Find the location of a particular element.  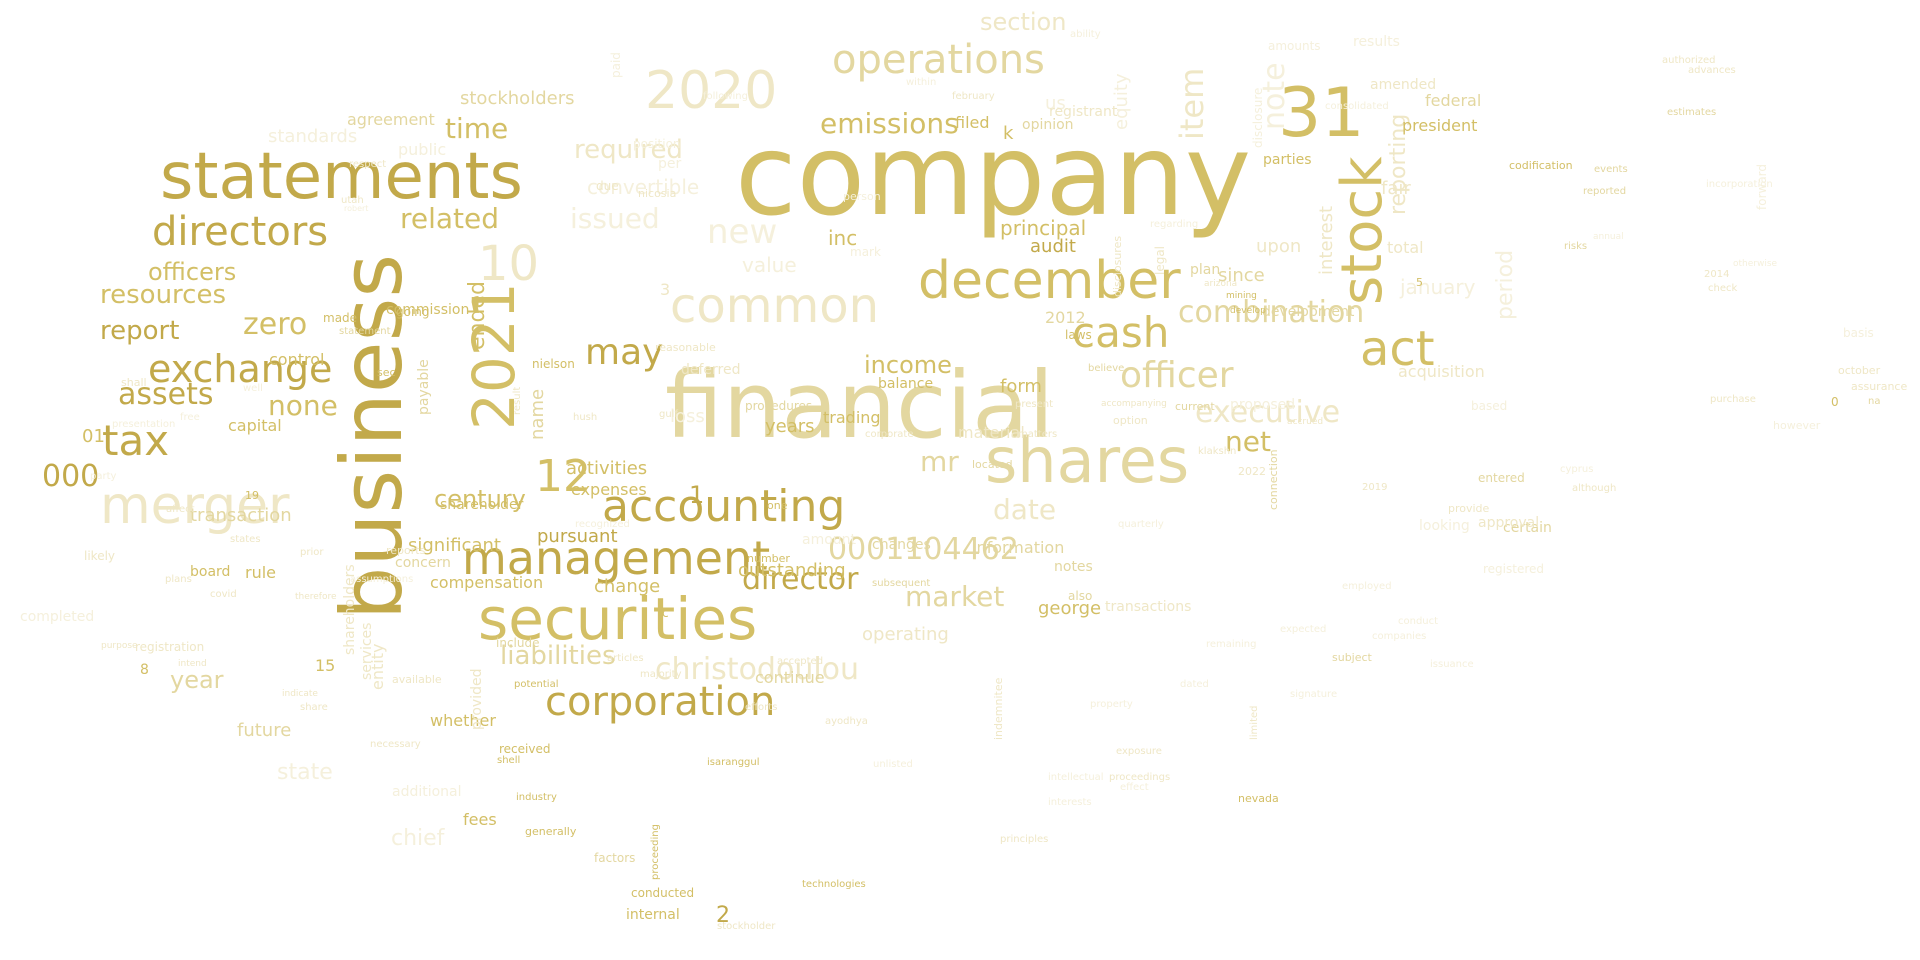

word-form: form is located at coordinates (1021, 386).